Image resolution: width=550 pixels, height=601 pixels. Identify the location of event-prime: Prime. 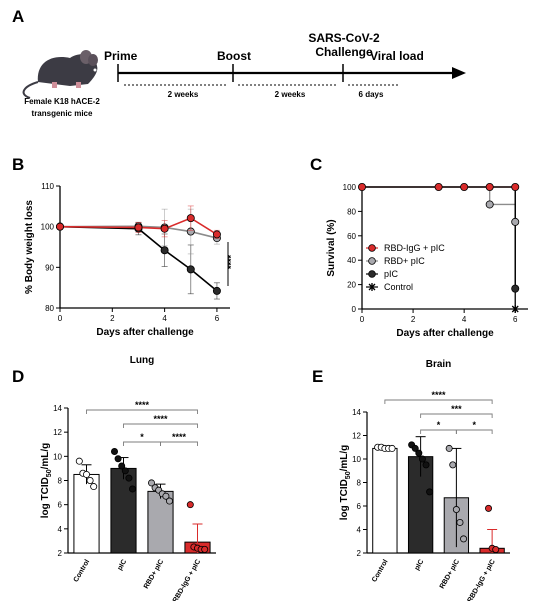
(121, 56).